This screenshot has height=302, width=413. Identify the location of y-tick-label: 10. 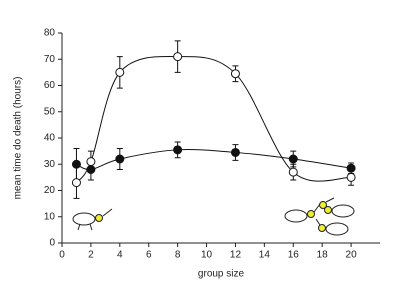
(50, 216).